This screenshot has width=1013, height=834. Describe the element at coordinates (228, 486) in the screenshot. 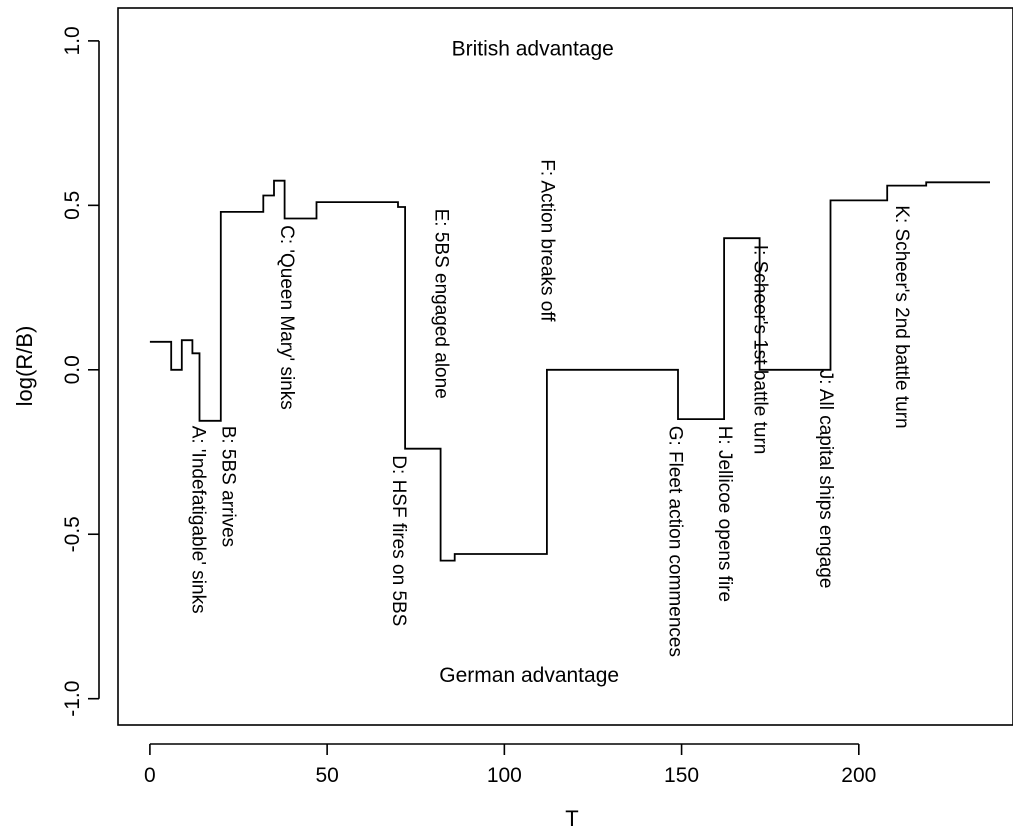

I see `event-annotation: B: 5BS arrives` at that location.